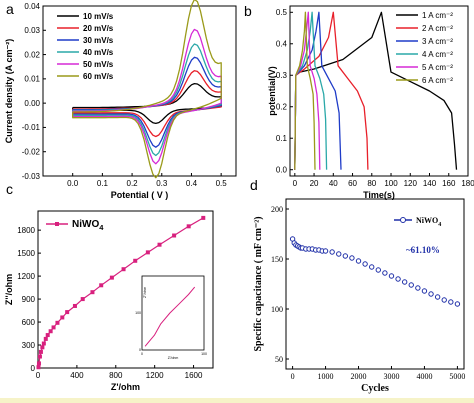  Describe the element at coordinates (379, 195) in the screenshot. I see `x-axis-label: Time(s)` at that location.